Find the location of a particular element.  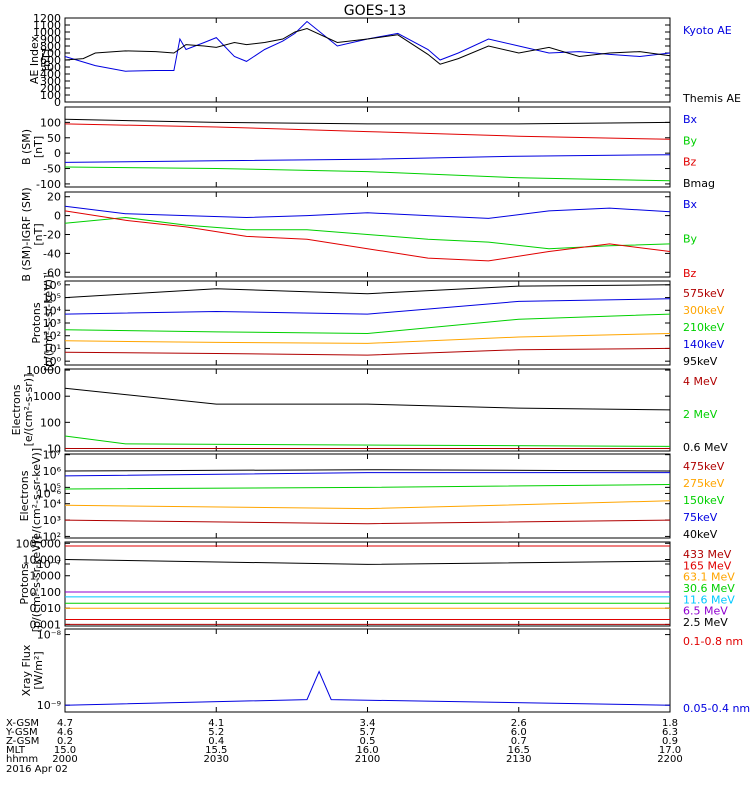

series-line-575kev is located at coordinates (367, 351).